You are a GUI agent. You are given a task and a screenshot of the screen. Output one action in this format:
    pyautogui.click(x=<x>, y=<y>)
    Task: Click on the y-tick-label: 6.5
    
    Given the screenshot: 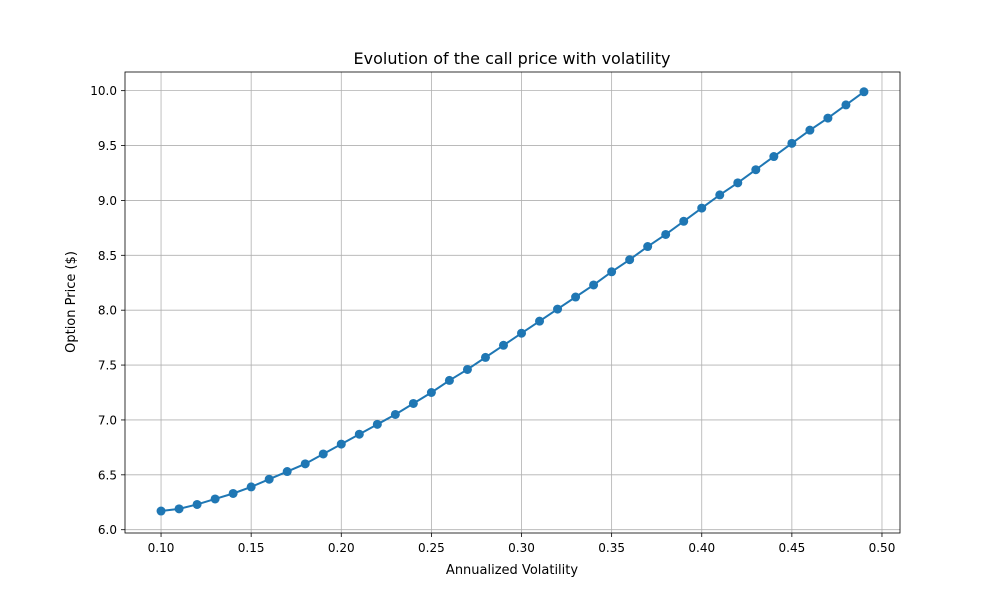 What is the action you would take?
    pyautogui.click(x=107, y=475)
    